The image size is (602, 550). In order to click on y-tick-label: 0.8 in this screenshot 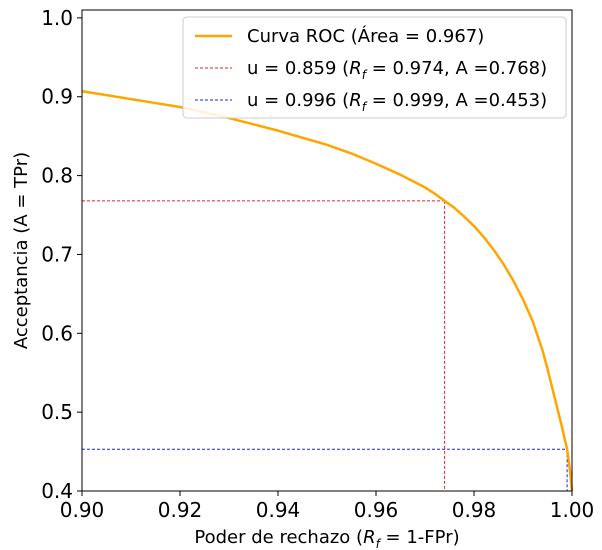, I will do `click(57, 176)`.